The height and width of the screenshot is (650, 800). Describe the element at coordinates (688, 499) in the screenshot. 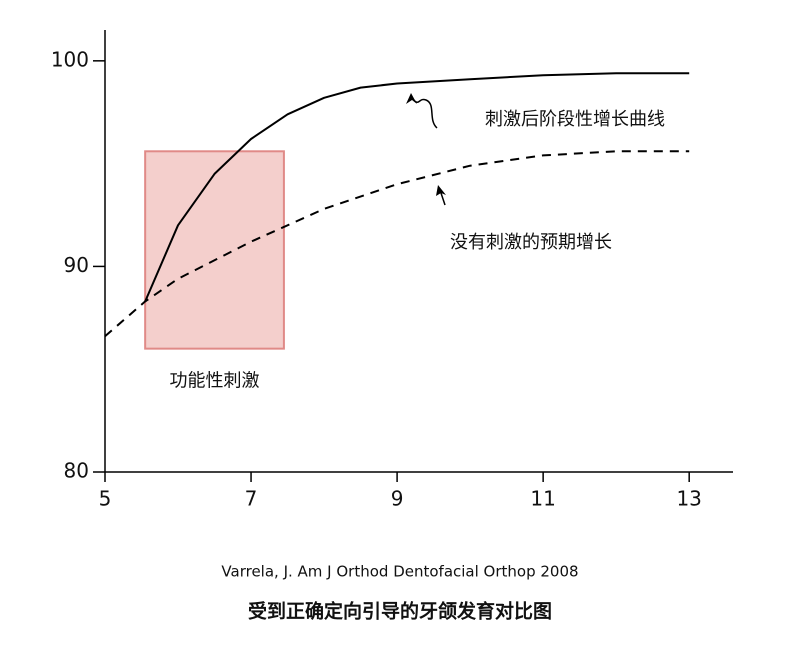

I see `x-tick-label: 13` at that location.